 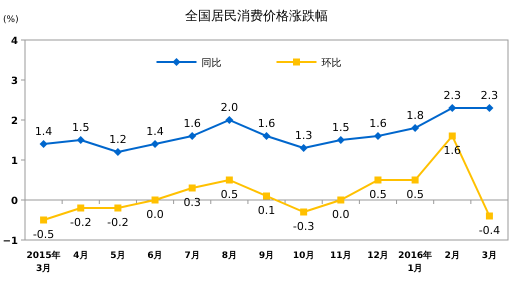 I want to click on x-tick-label: 2月, so click(x=452, y=255).